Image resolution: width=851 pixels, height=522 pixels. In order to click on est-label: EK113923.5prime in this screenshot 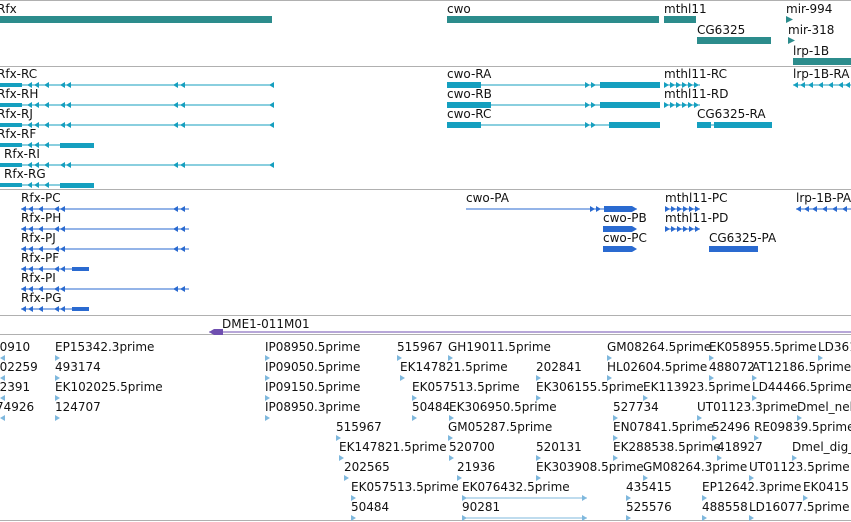, I will do `click(697, 387)`.